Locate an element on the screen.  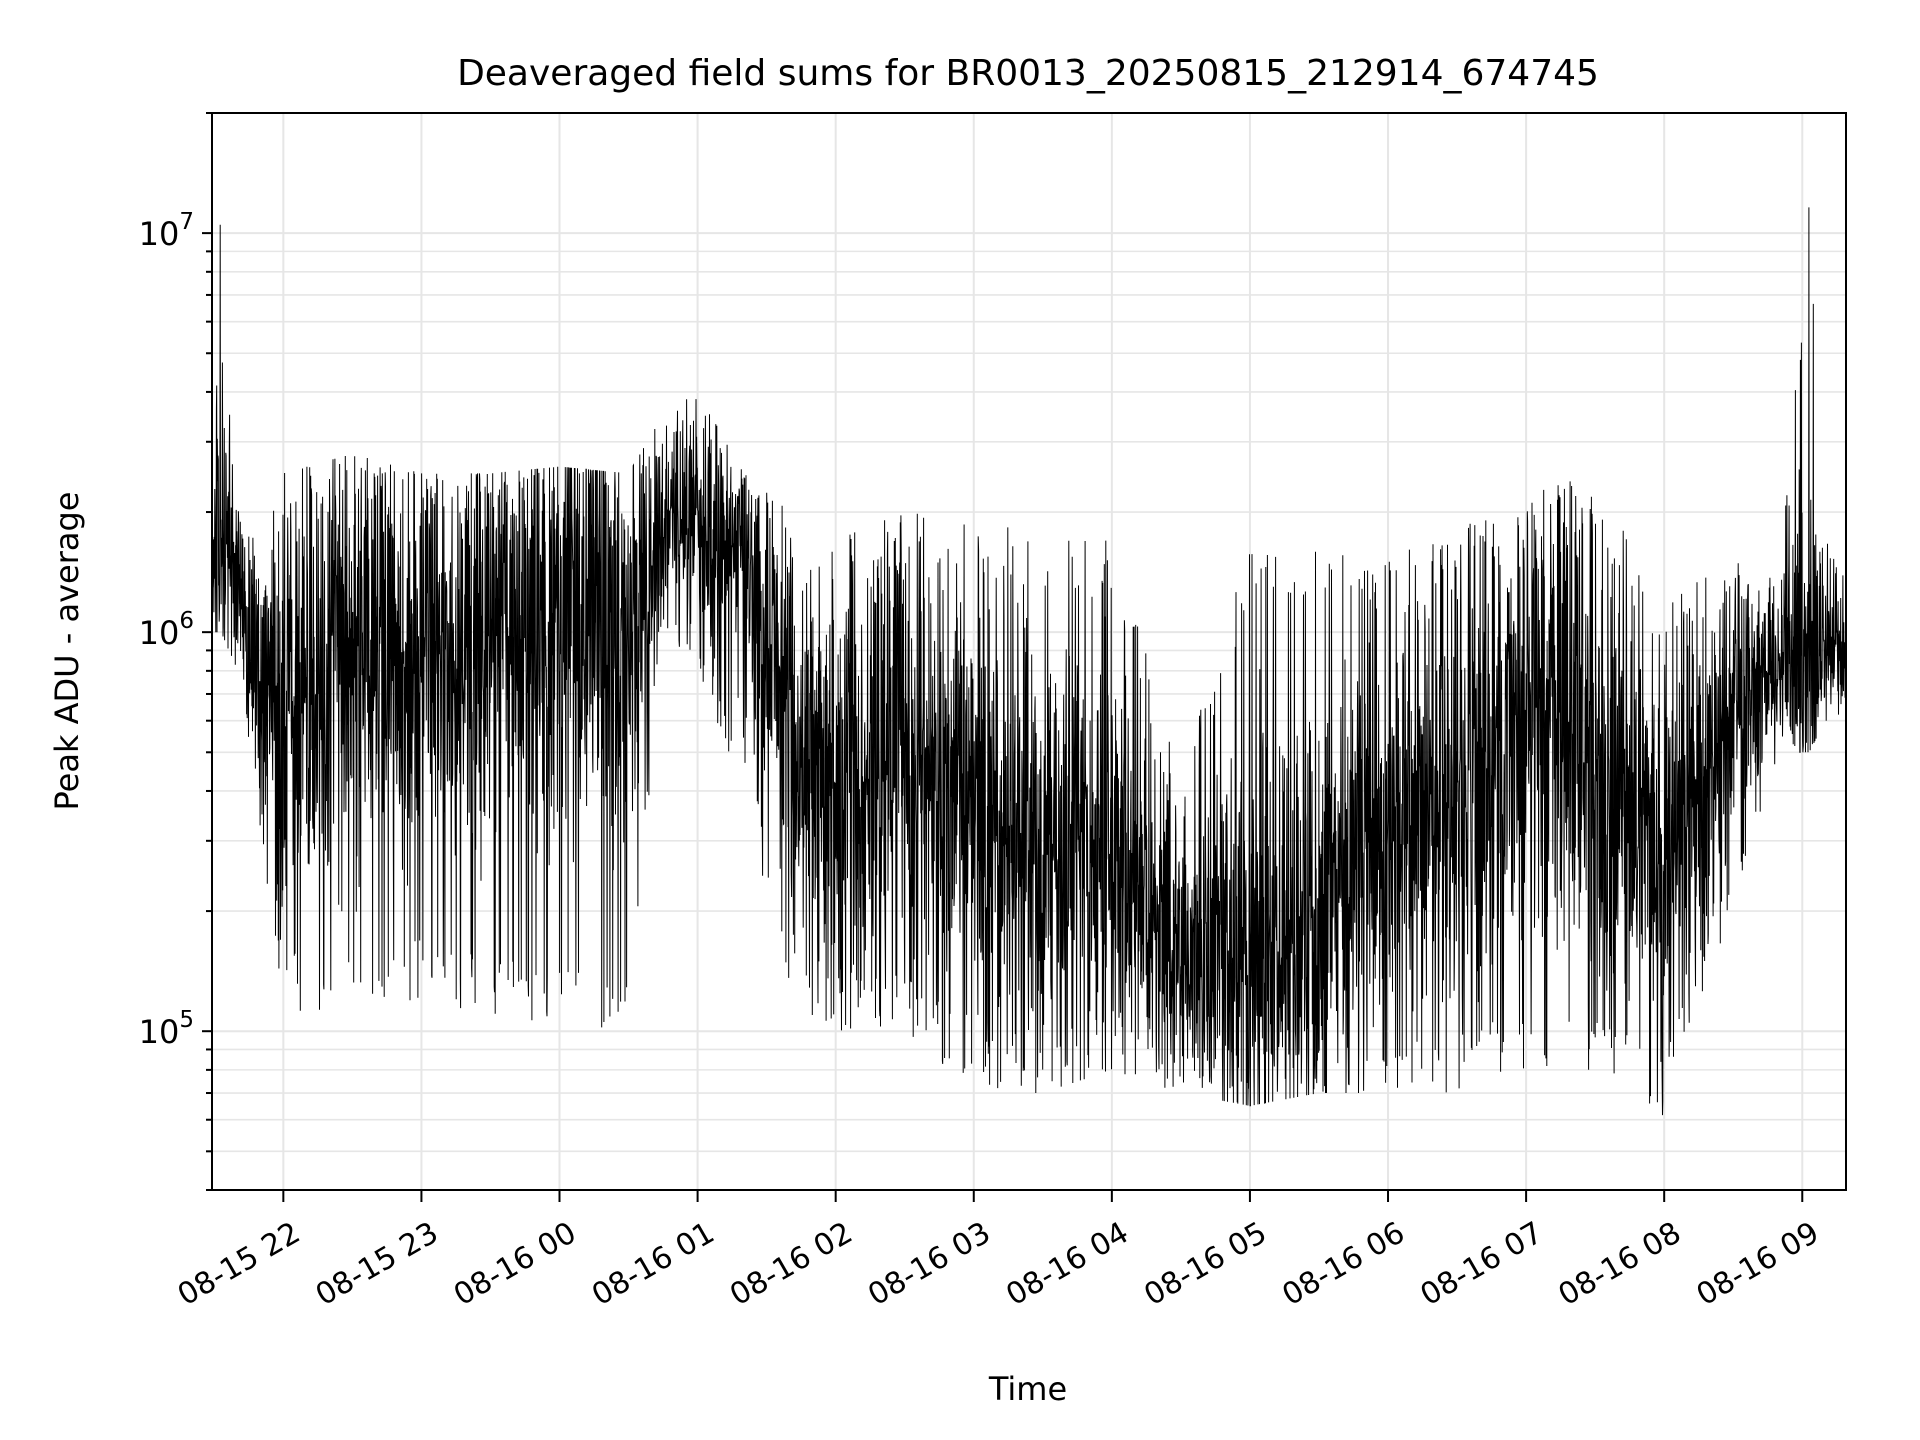
y-axis-label: Peak ADU - average is located at coordinates (67, 651).